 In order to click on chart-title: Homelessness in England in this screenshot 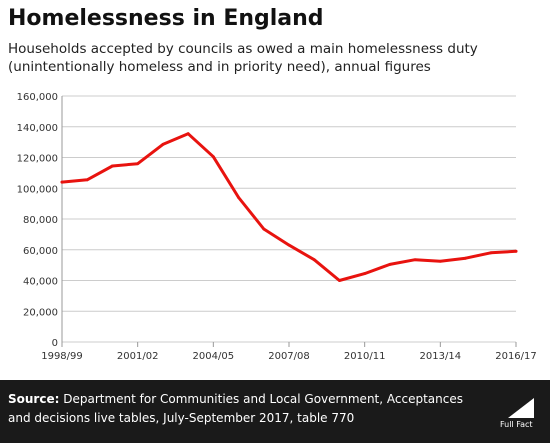, I will do `click(166, 18)`.